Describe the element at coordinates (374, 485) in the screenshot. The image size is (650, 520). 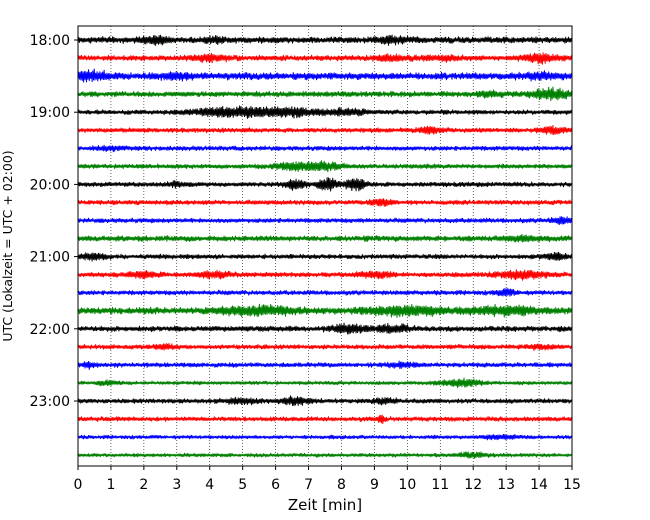
I see `x-tick-label: 9` at that location.